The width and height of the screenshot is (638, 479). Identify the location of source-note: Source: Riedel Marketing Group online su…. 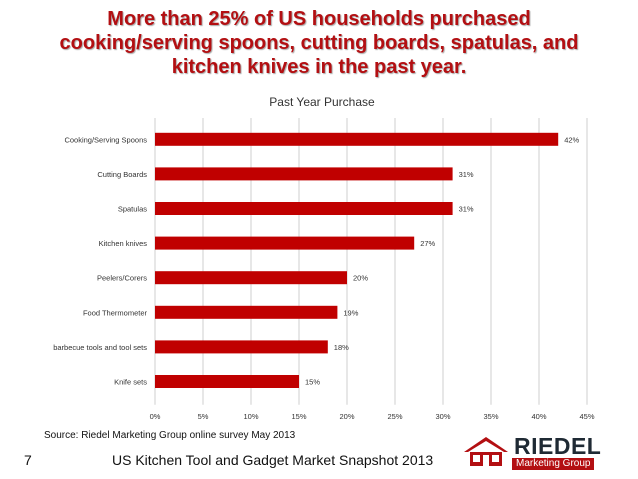
(170, 435).